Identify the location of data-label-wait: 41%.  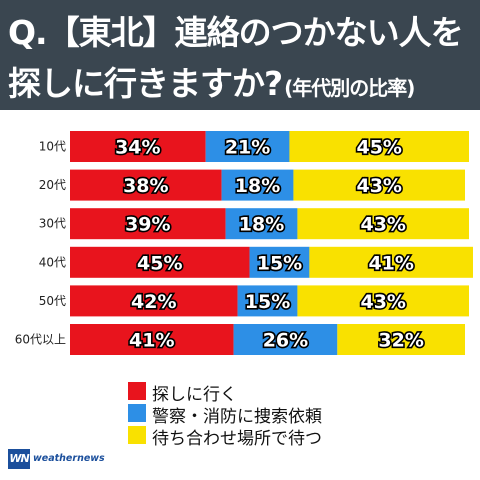
(390, 263).